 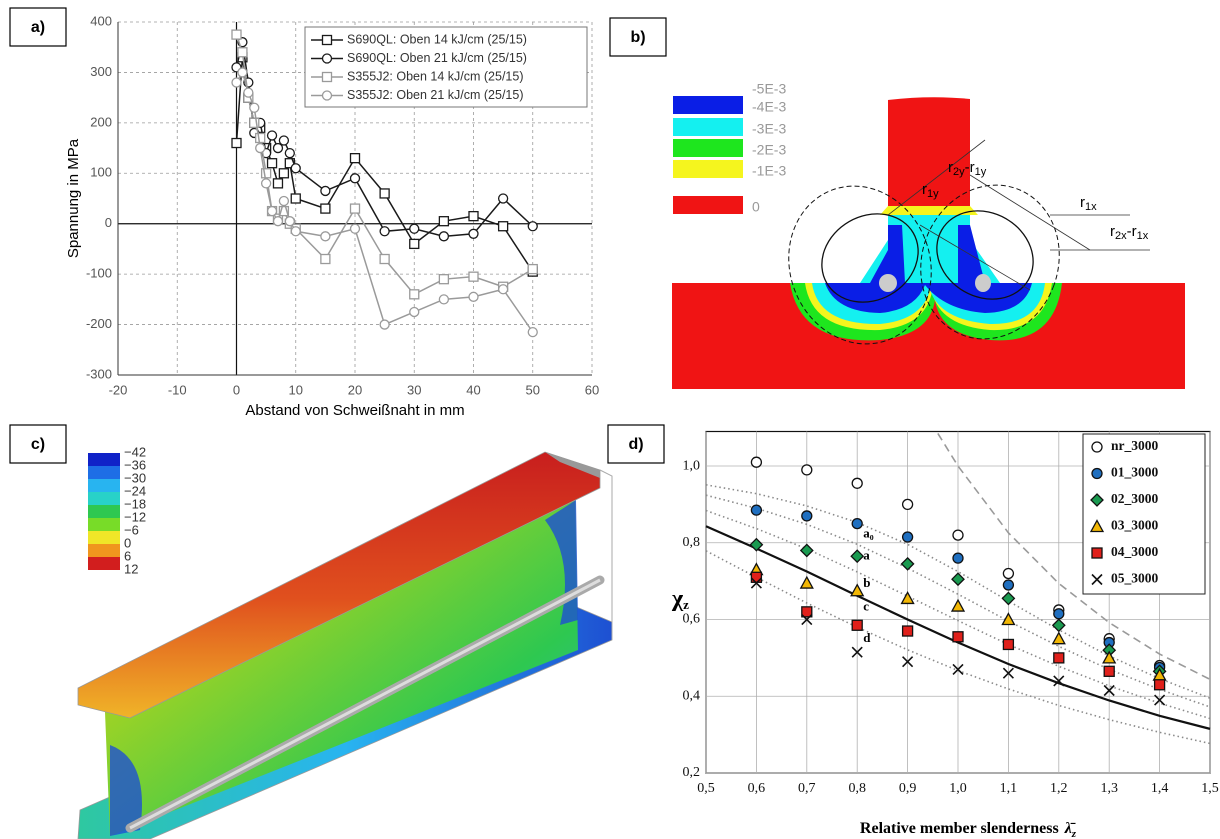 What do you see at coordinates (437, 39) in the screenshot?
I see `legend-label: S690QL: Oben 14 kJ/cm (25/15)` at bounding box center [437, 39].